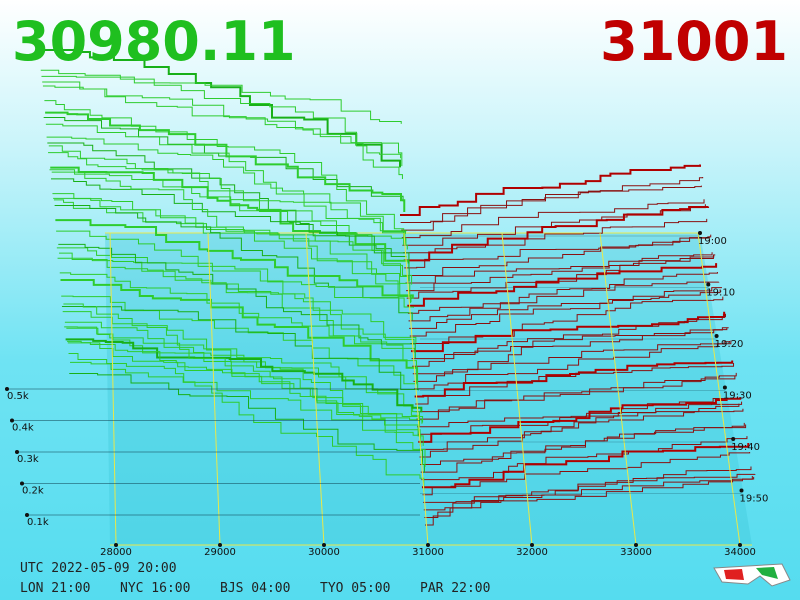  I want to click on volume-tick-label: 0.3k, so click(28, 459).